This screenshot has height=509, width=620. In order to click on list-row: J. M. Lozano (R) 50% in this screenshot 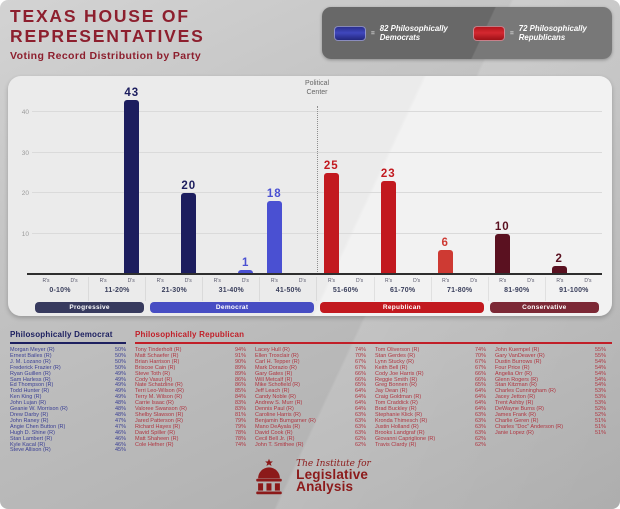, I will do `click(68, 362)`.